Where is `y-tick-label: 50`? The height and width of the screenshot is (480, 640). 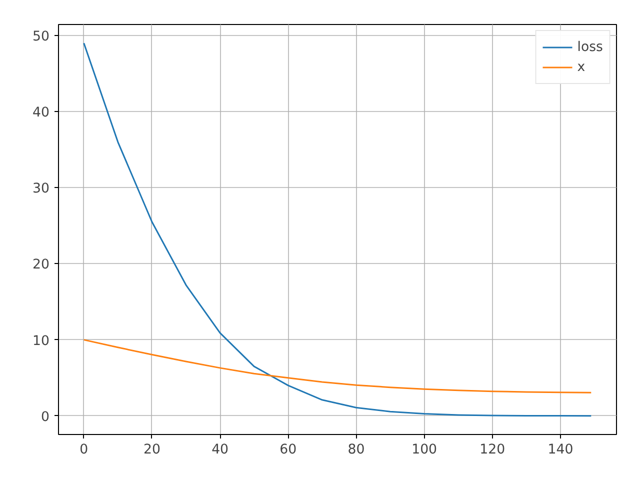
y-tick-label: 50 is located at coordinates (41, 37).